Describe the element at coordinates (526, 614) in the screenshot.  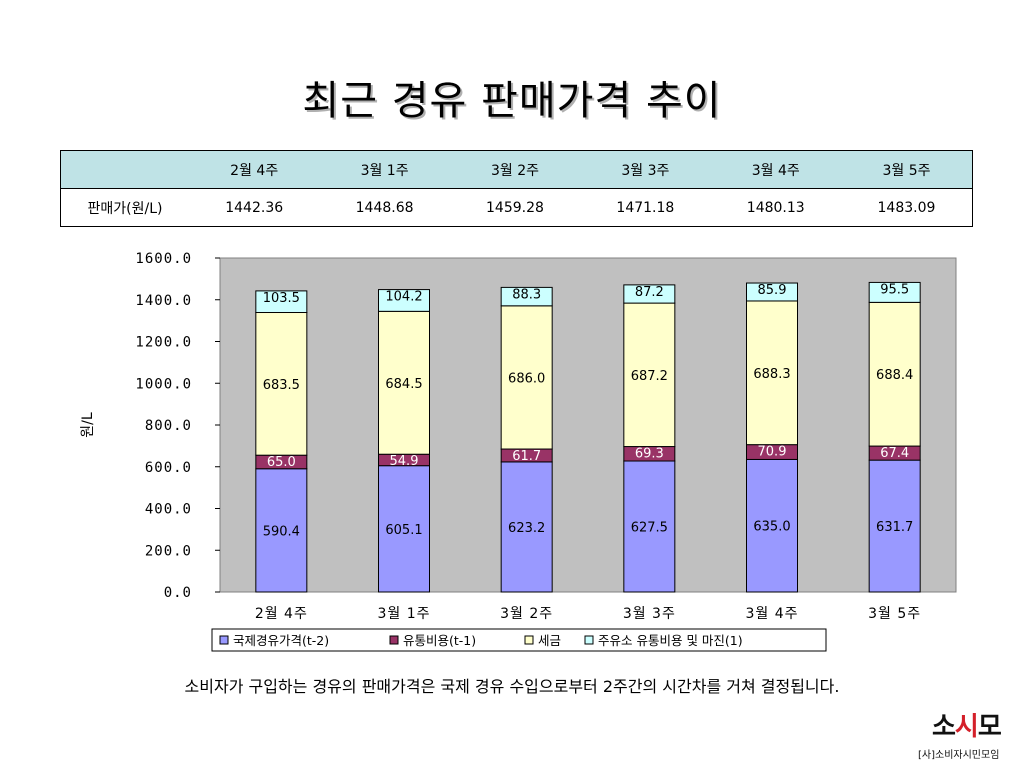
I see `x-tick-label: 3월 2주` at that location.